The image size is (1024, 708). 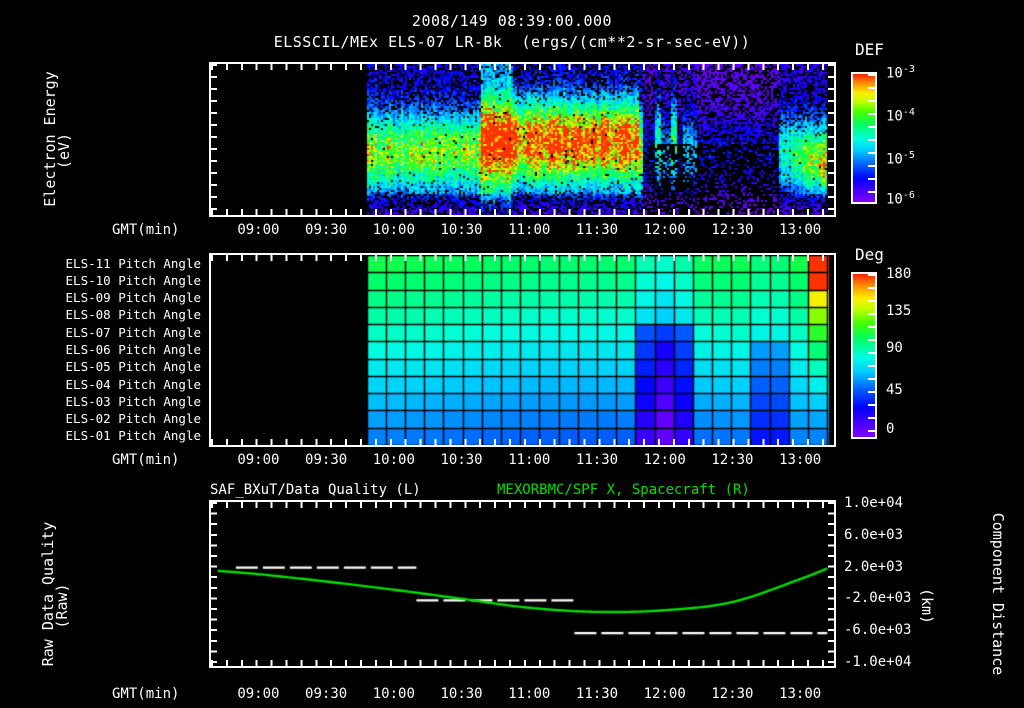 I want to click on pitch-angle-row-label: ELS-06 Pitch Angle, so click(x=133, y=349).